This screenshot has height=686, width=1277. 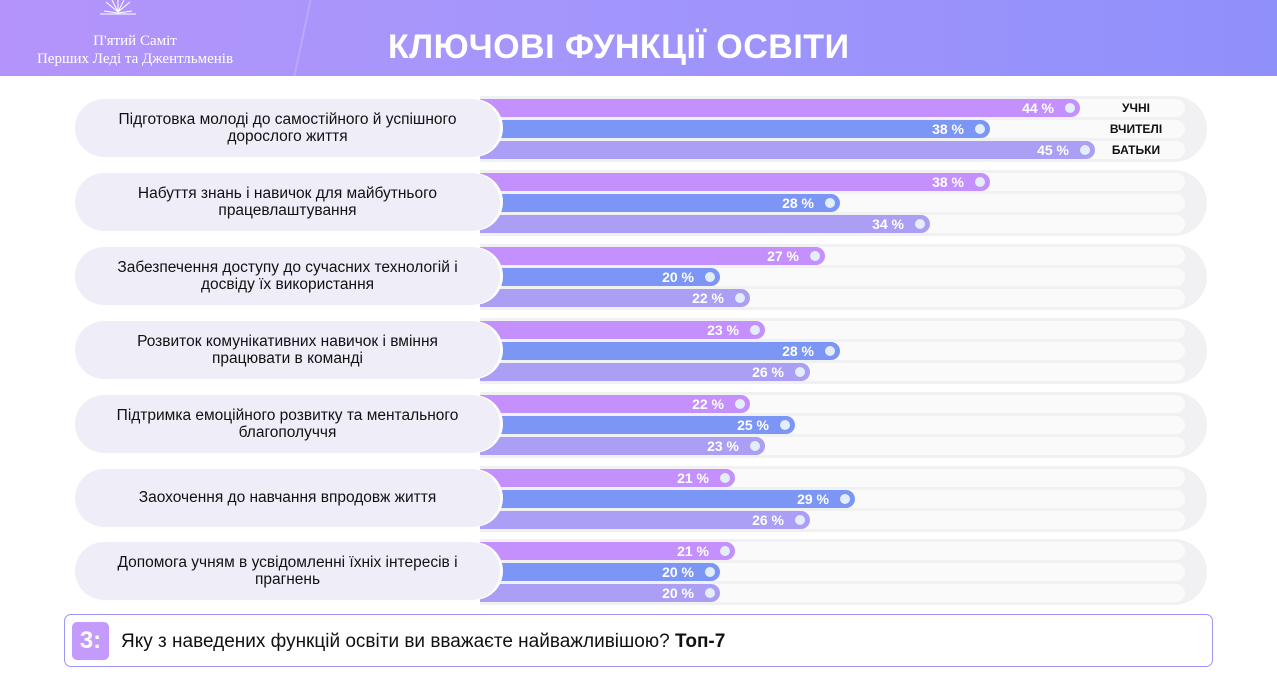 I want to click on bar-teachers: 38 %, so click(x=735, y=129).